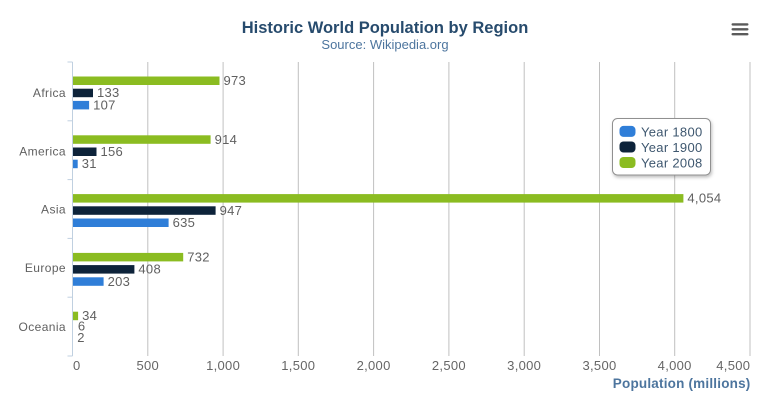 The image size is (769, 416). Describe the element at coordinates (89, 315) in the screenshot. I see `svg-text: 34` at that location.